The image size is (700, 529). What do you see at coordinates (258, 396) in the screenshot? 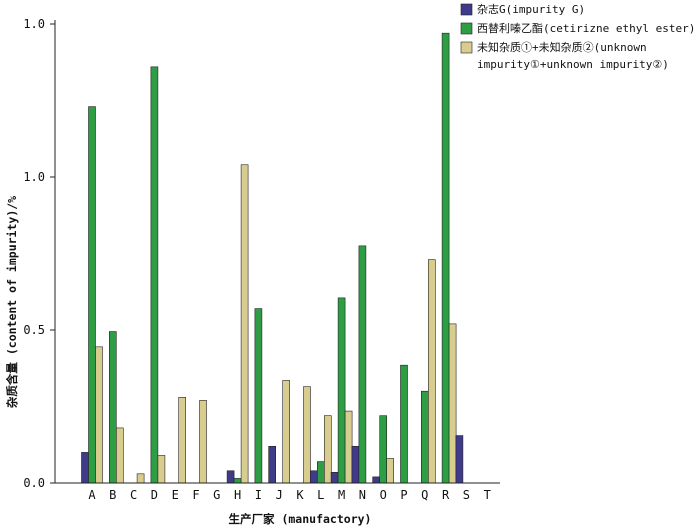
I see `bar-cetirizine-ethyl-ester-I` at bounding box center [258, 396].